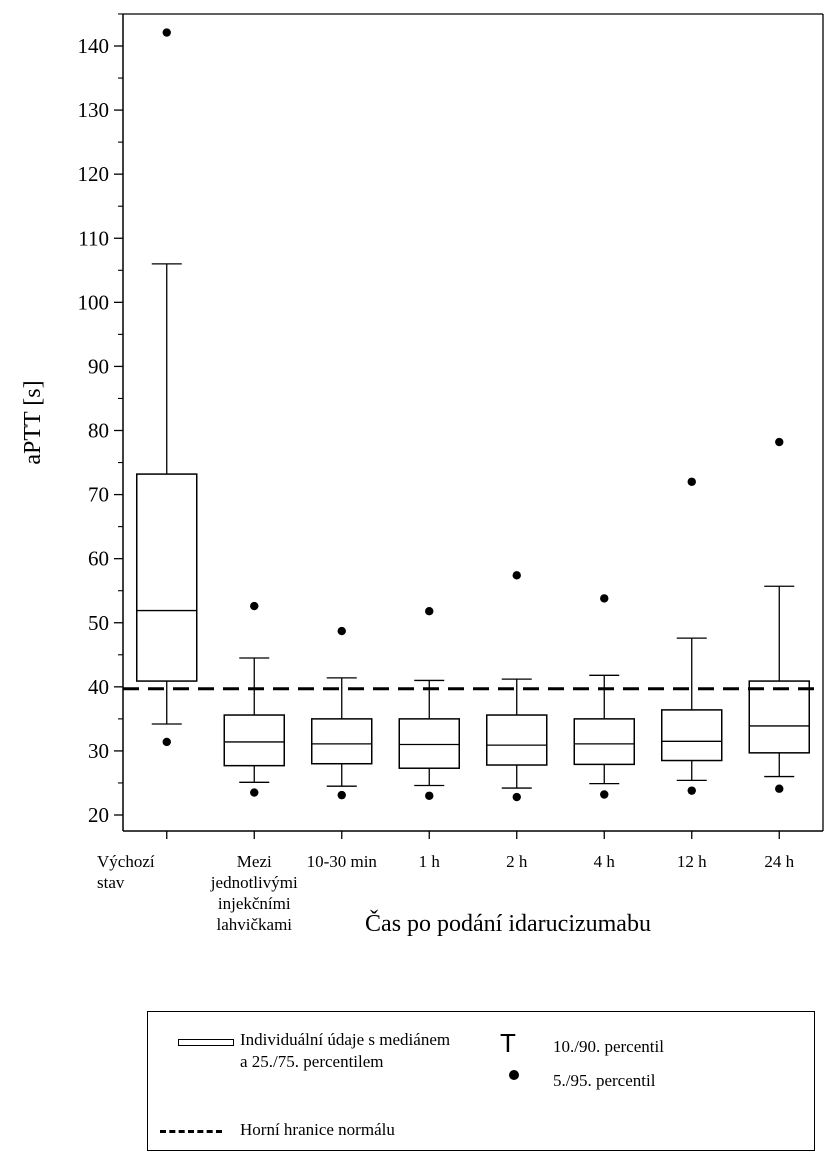 Image resolution: width=832 pixels, height=1151 pixels. Describe the element at coordinates (608, 1046) in the screenshot. I see `legend-whisker-label: 10./90. percentil` at that location.